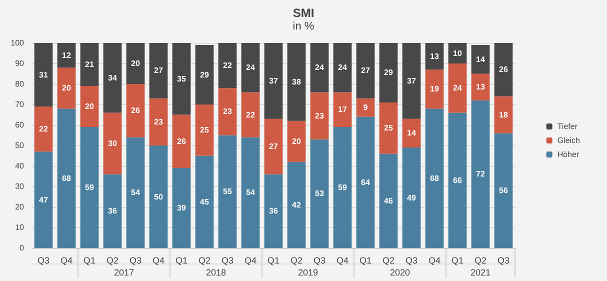 The height and width of the screenshot is (281, 607). What do you see at coordinates (20, 145) in the screenshot?
I see `y-tick-label: 50` at bounding box center [20, 145].